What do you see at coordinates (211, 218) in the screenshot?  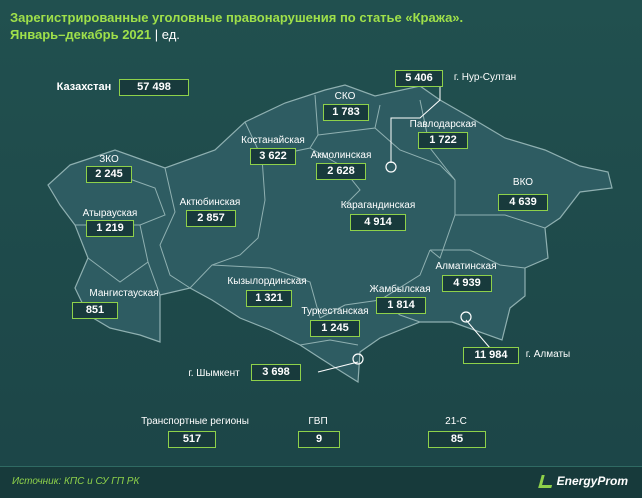 I see `aktobe-value: 2 857` at bounding box center [211, 218].